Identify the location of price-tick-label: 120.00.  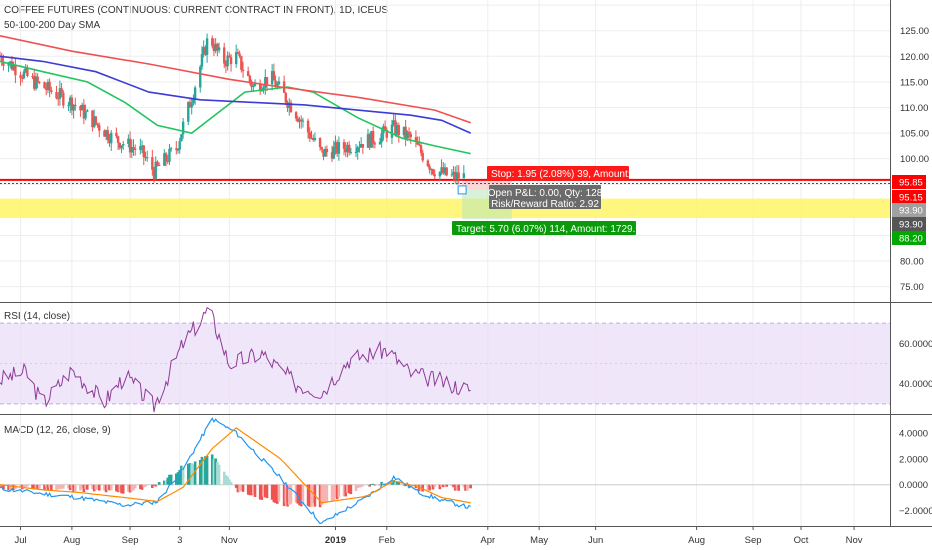
(914, 57).